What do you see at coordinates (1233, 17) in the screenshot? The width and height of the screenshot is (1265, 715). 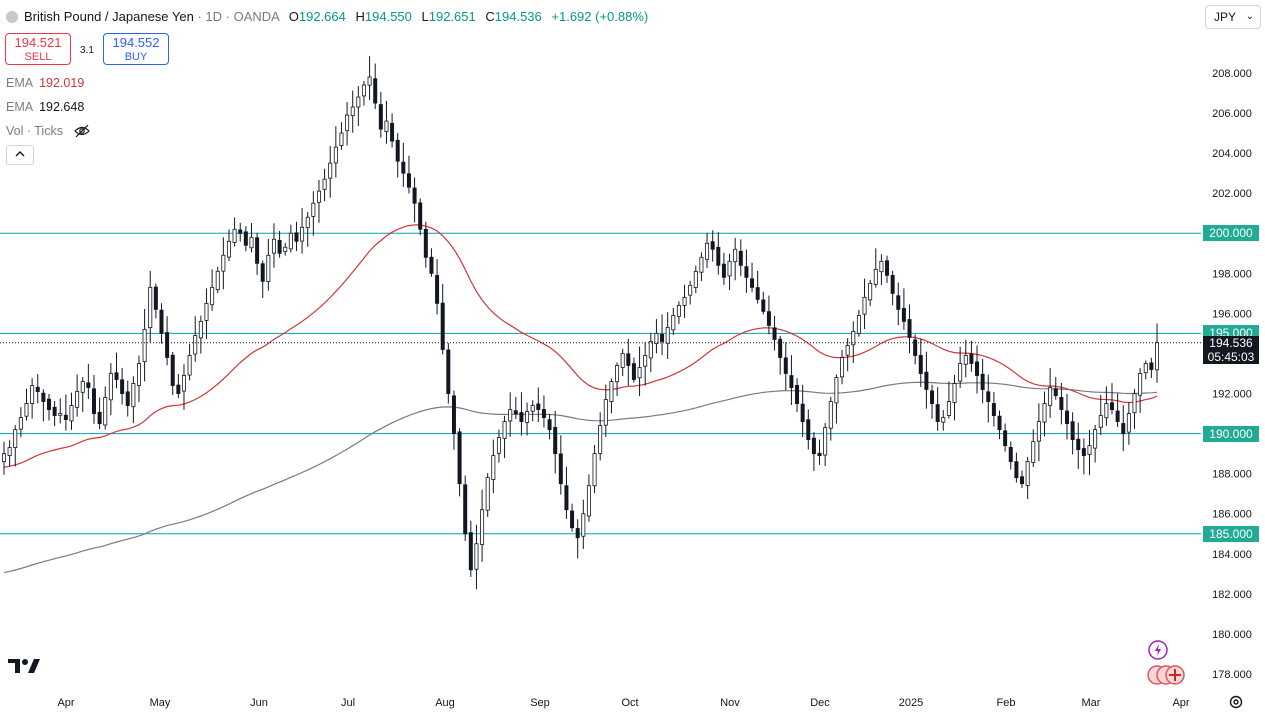 I see `currency-select: JPY ⌄` at bounding box center [1233, 17].